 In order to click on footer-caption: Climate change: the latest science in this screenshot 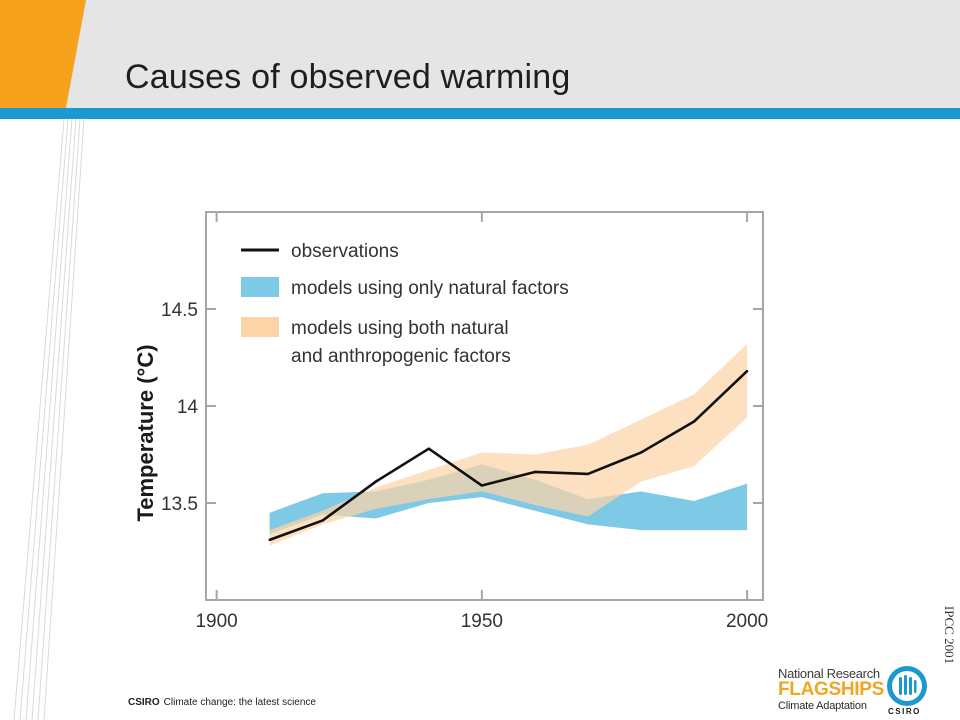, I will do `click(239, 702)`.